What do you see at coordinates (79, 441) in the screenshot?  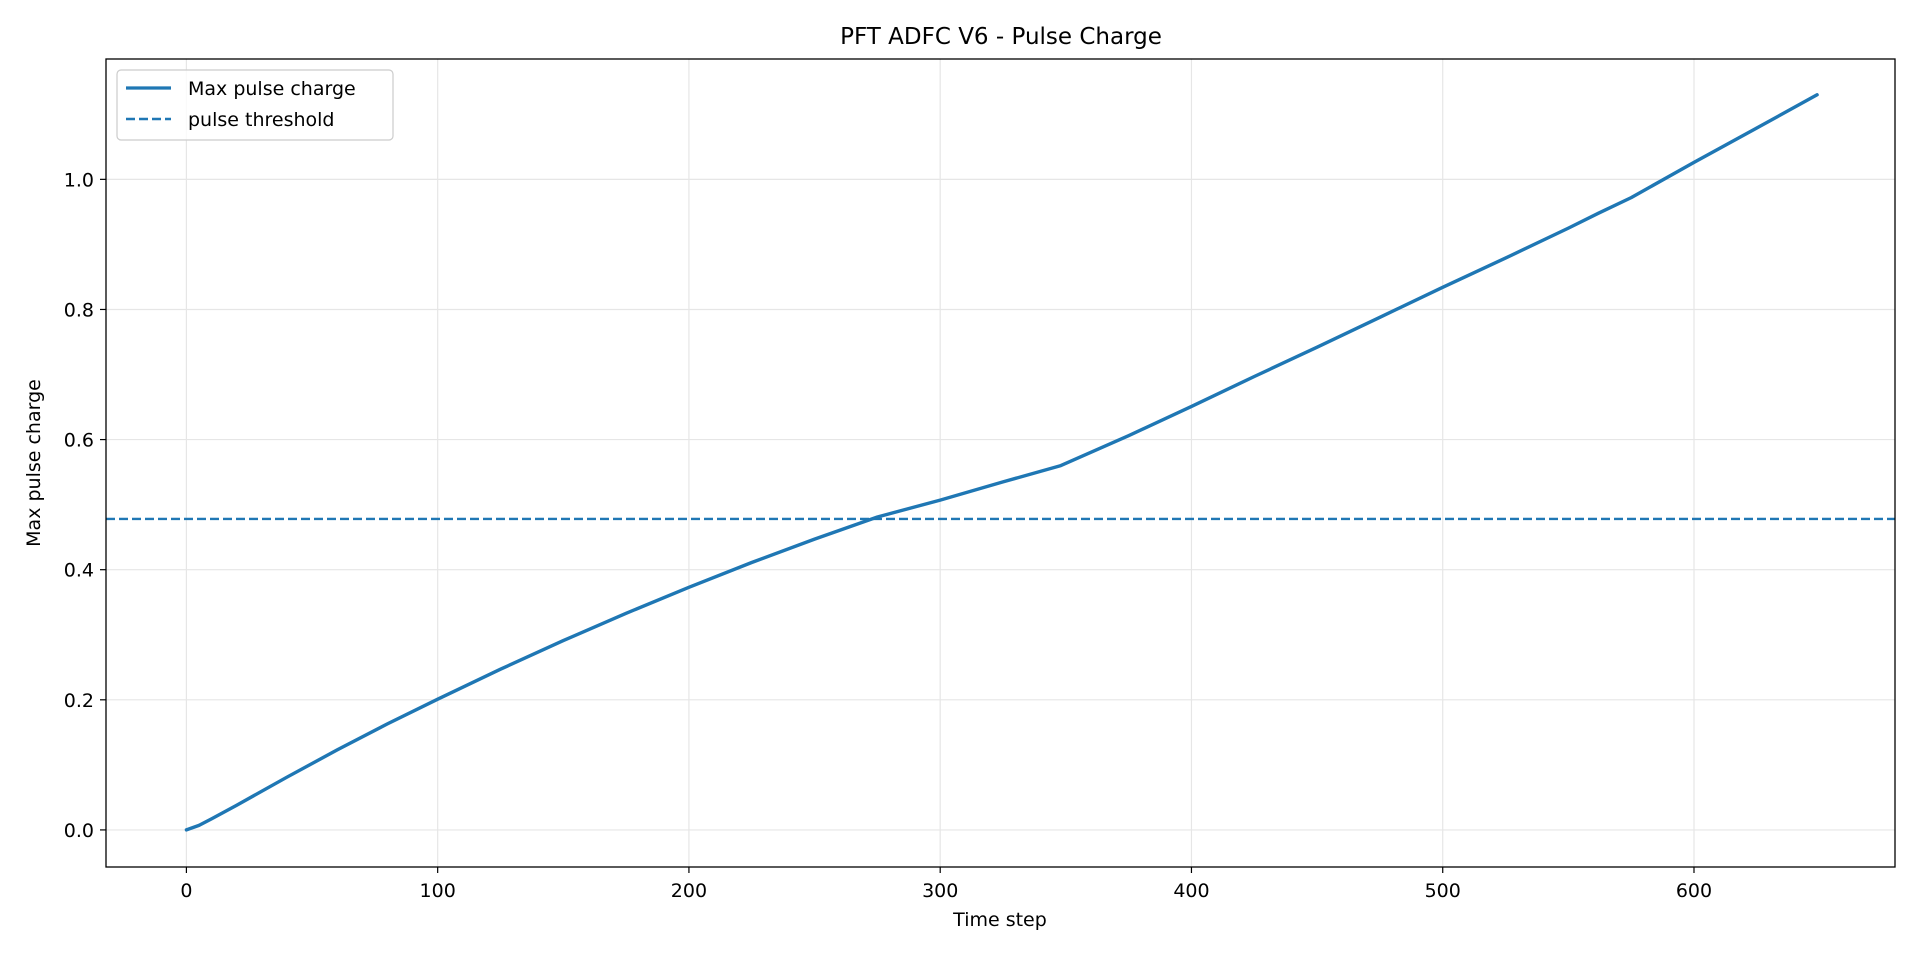 I see `y-tick-label: 0.6` at bounding box center [79, 441].